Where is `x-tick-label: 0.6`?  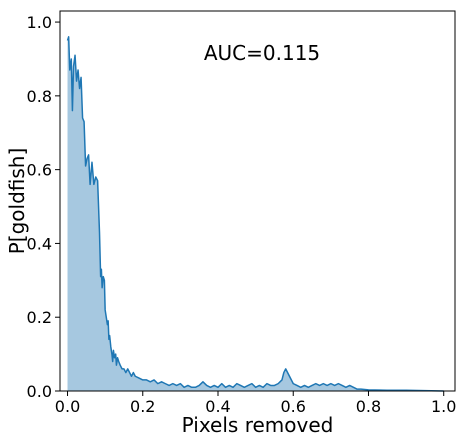 x-tick-label: 0.6 is located at coordinates (293, 406).